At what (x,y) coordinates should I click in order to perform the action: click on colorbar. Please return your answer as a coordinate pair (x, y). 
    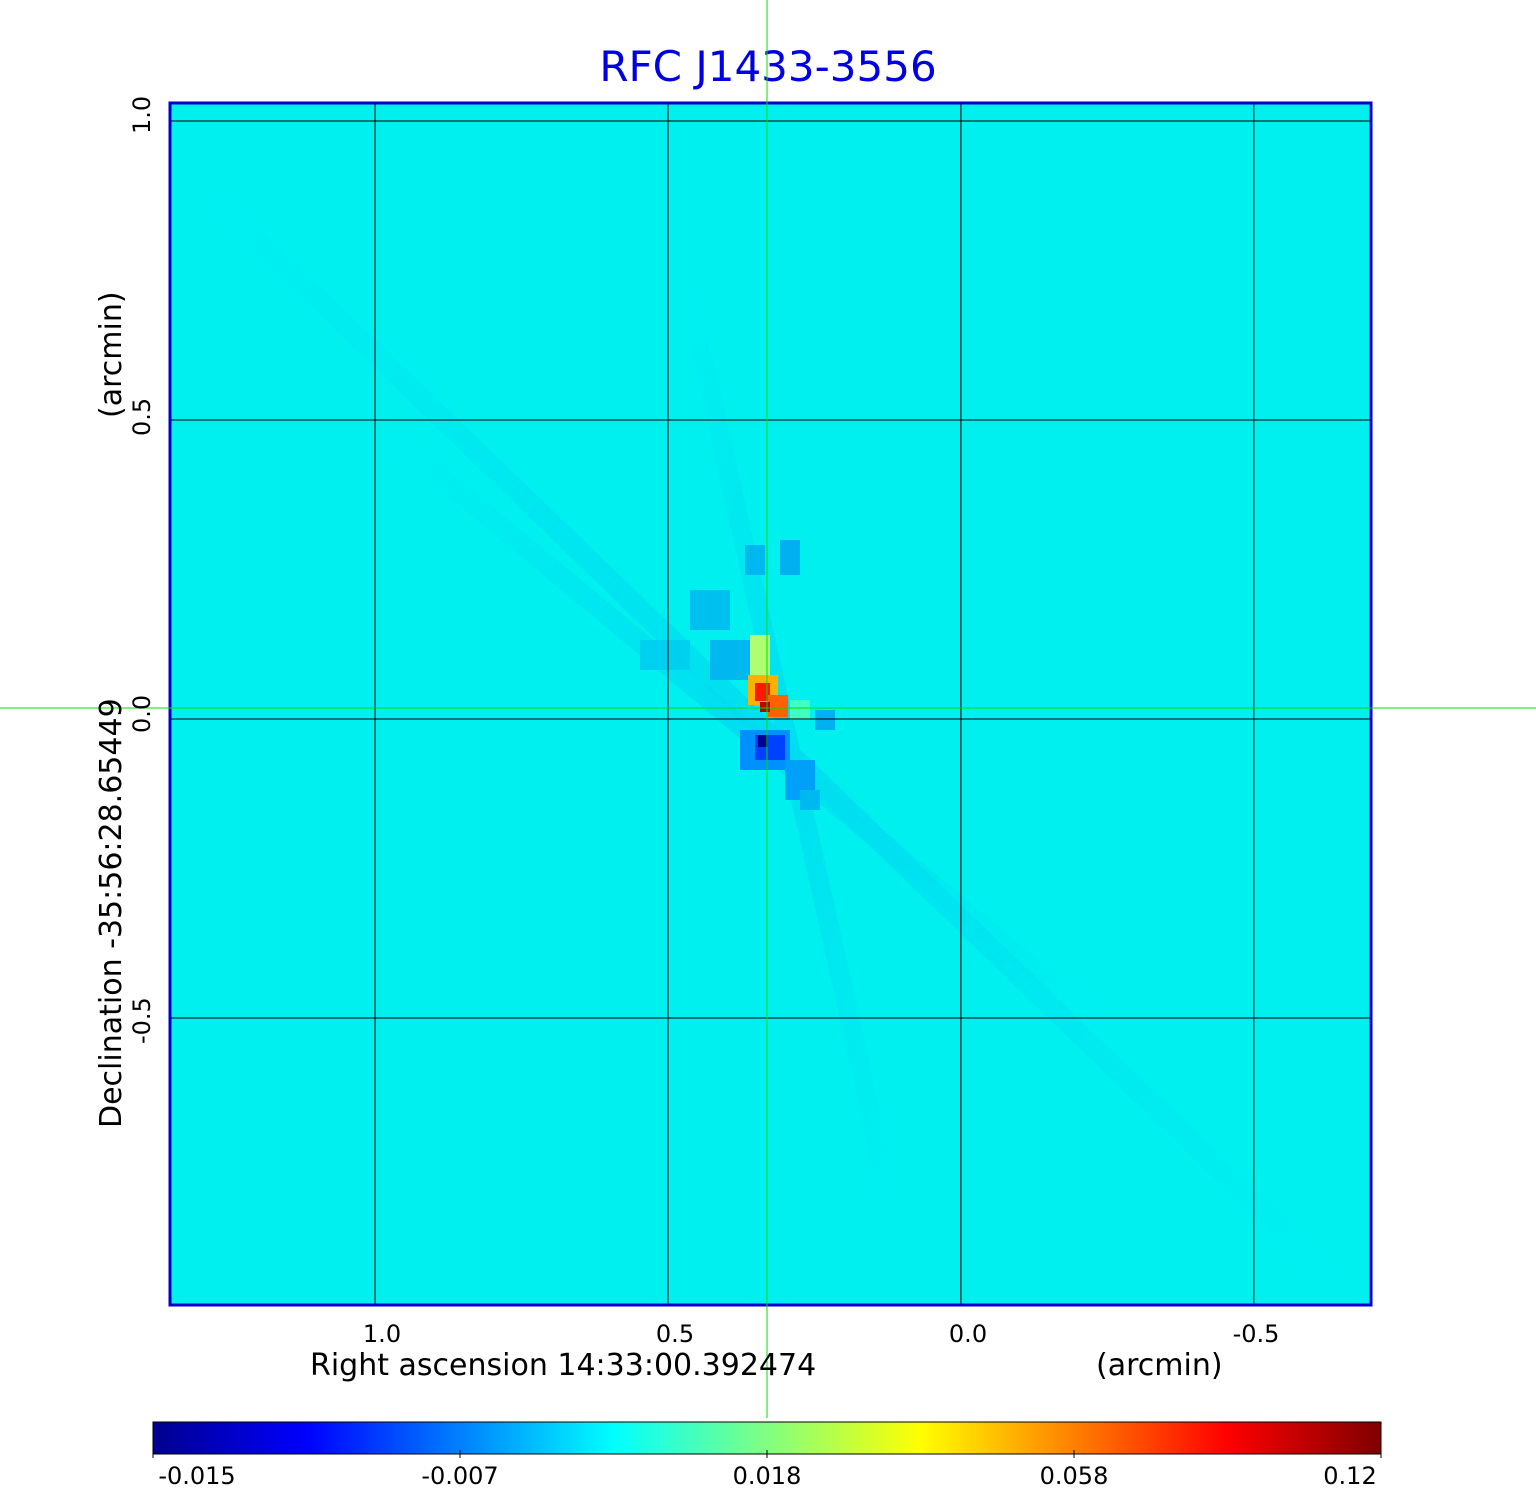
    Looking at the image, I should click on (767, 1438).